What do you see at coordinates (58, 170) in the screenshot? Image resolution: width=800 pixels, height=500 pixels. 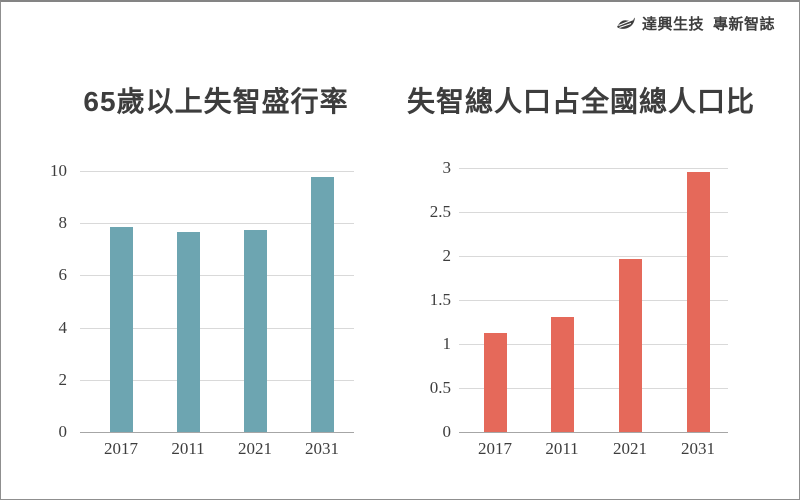 I see `y-tick-label: 10` at bounding box center [58, 170].